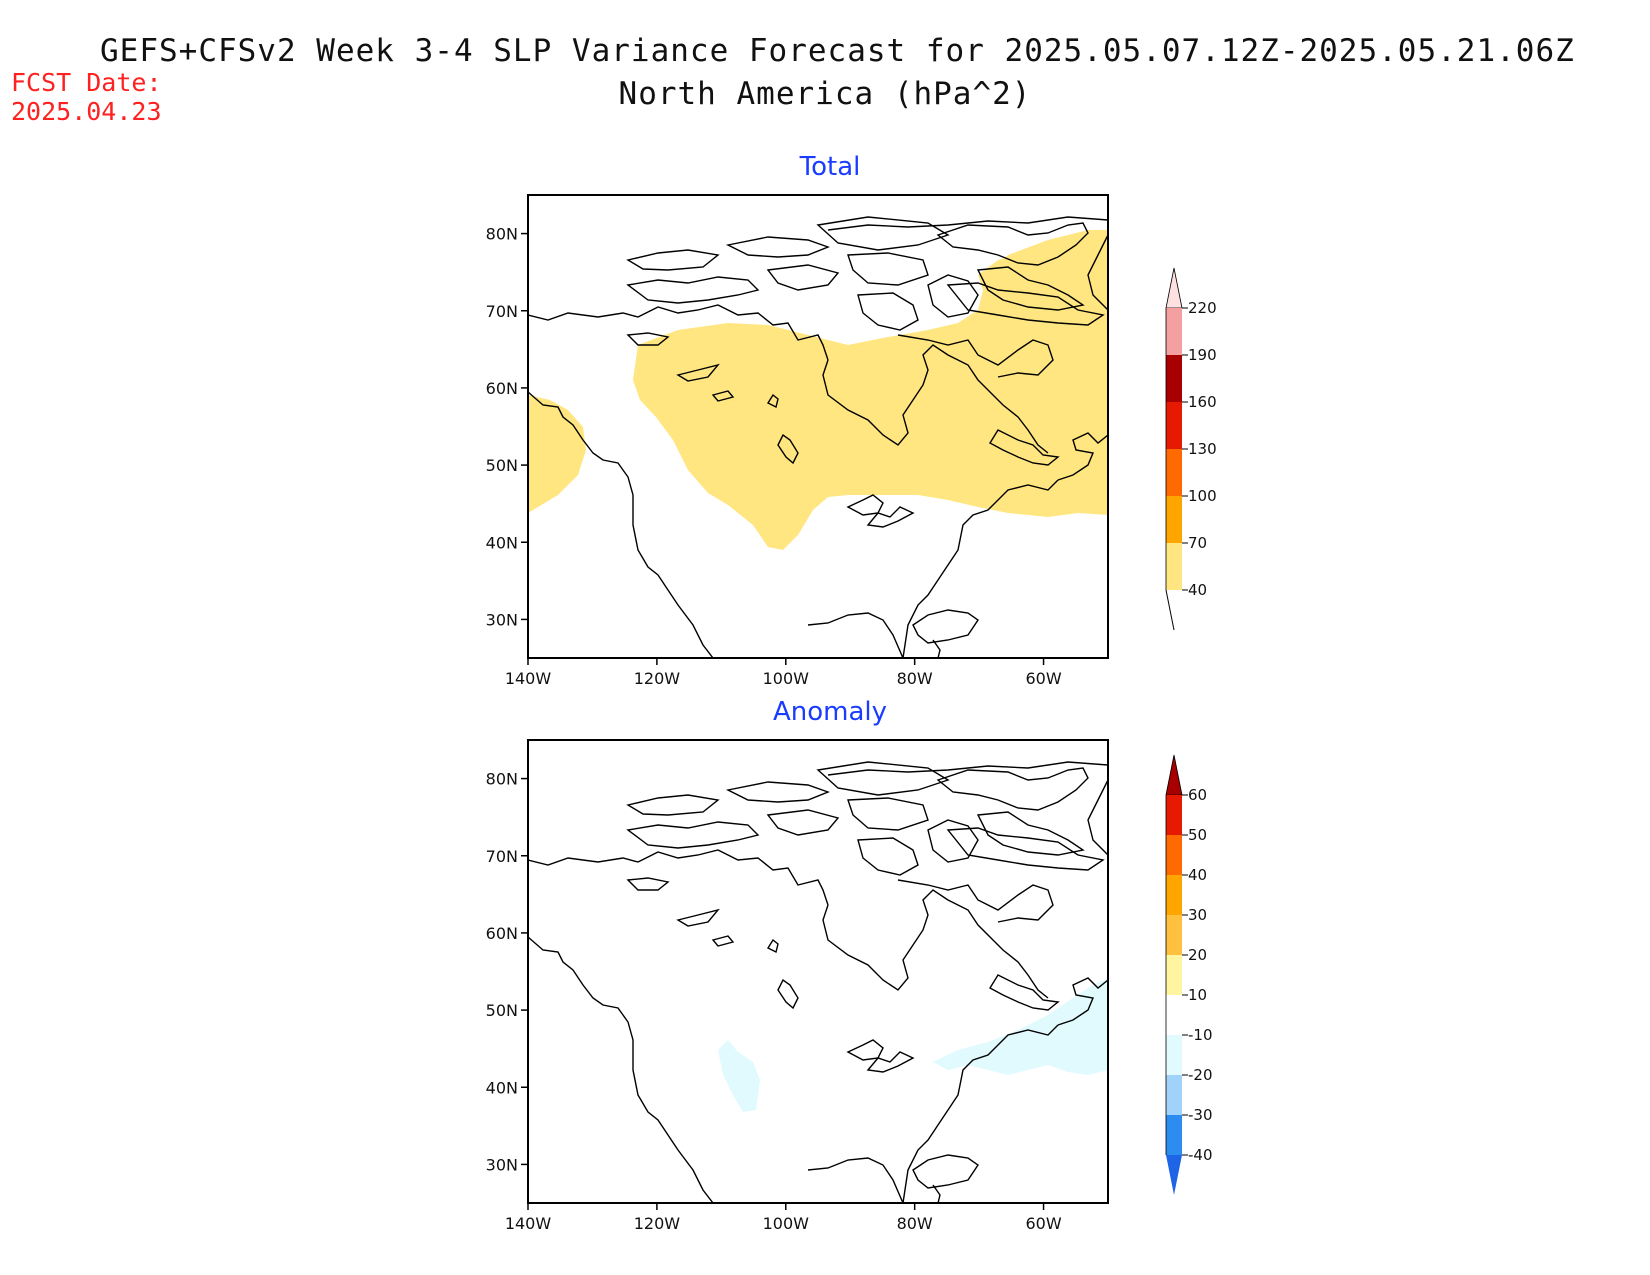 The width and height of the screenshot is (1650, 1275). What do you see at coordinates (1202, 449) in the screenshot?
I see `colorbar-label: 130` at bounding box center [1202, 449].